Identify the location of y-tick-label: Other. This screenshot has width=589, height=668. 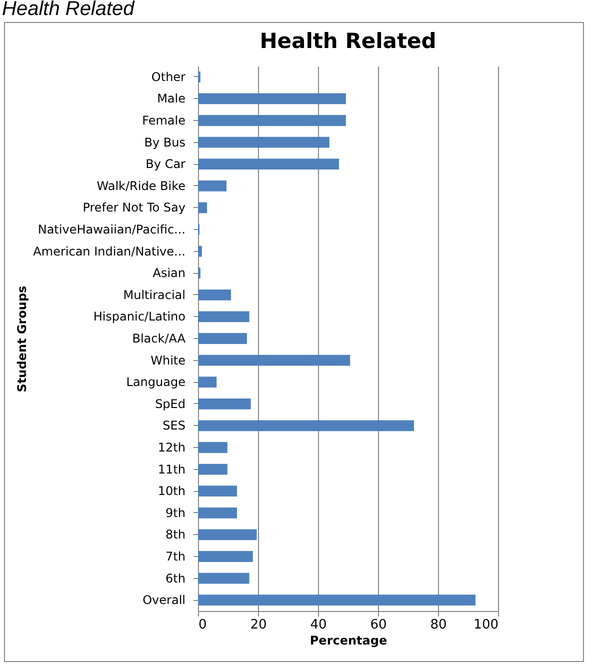
(168, 77).